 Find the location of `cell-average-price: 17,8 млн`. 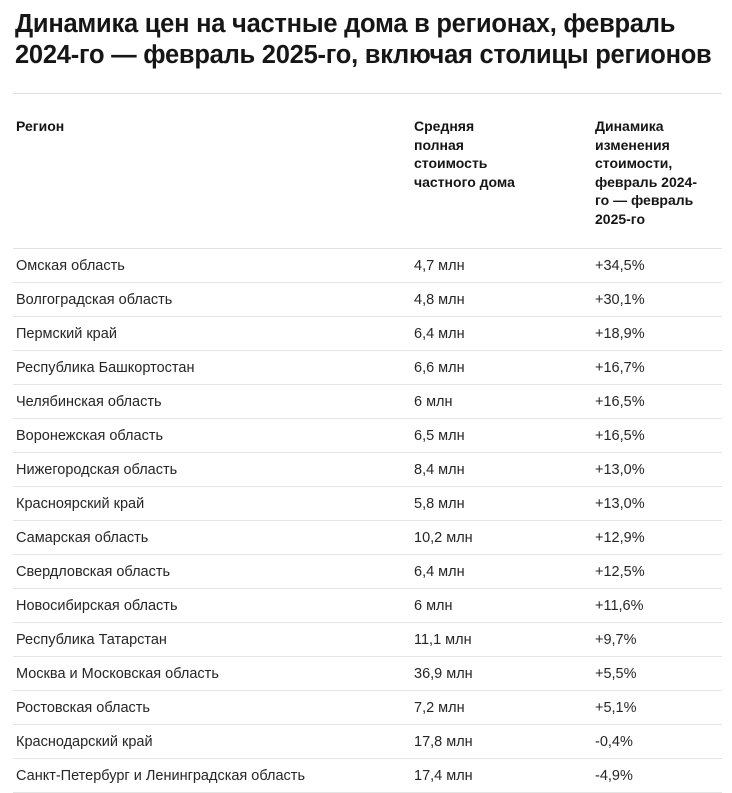

cell-average-price: 17,8 млн is located at coordinates (501, 741).